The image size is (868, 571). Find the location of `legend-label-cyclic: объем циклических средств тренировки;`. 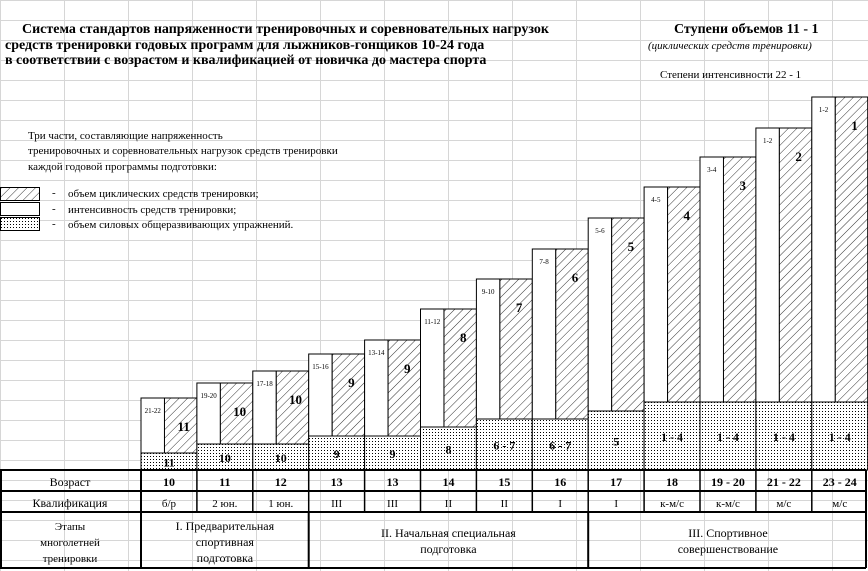

legend-label-cyclic: объем циклических средств тренировки; is located at coordinates (163, 194).